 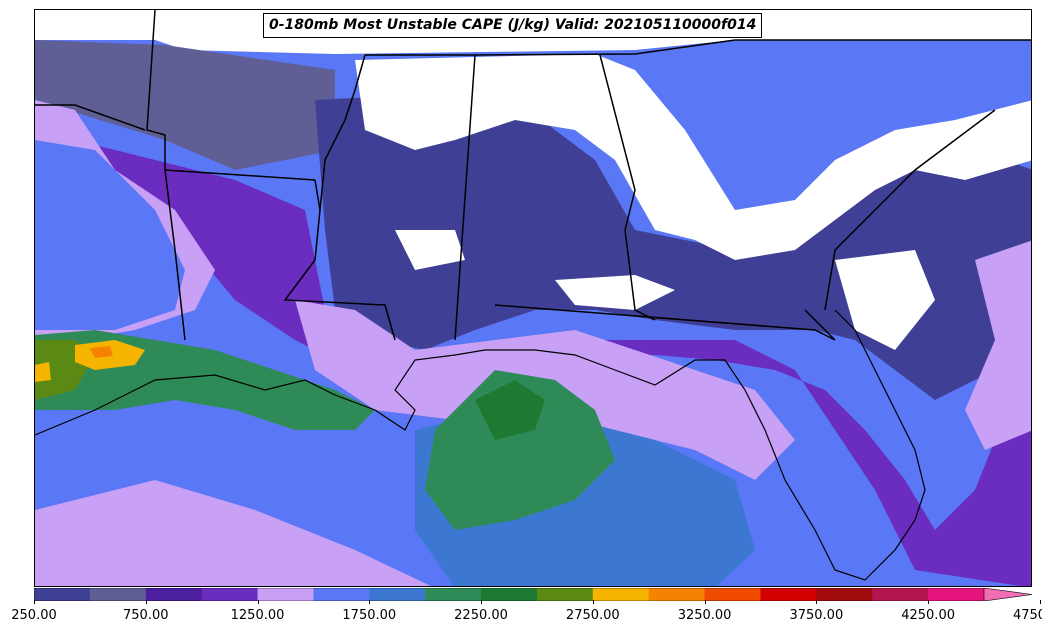 What do you see at coordinates (101, 352) in the screenshot?
I see `cape-contour-orange-texas` at bounding box center [101, 352].